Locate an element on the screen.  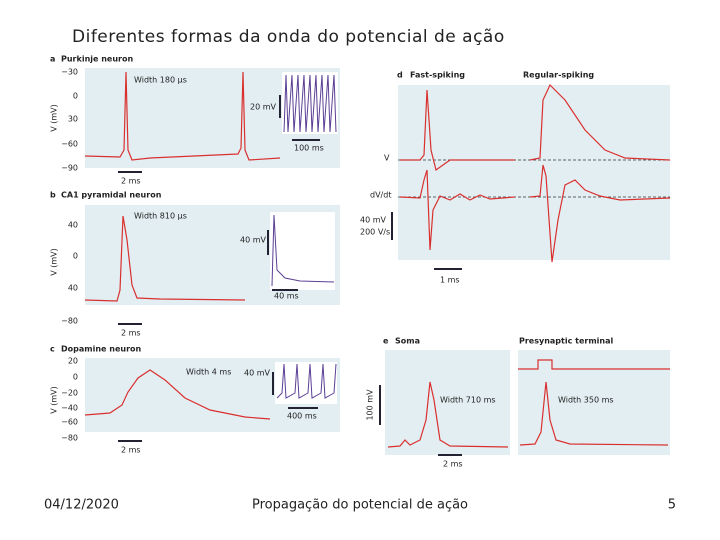
footer-text: Propagação do potencial de ação is located at coordinates (360, 505).